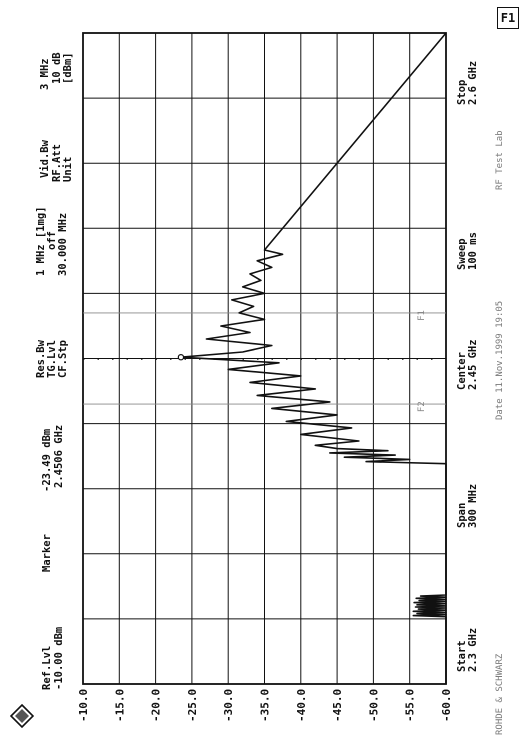 The image size is (526, 740). I want to click on vid-bw-value: 3 MHz, so click(45, 74).